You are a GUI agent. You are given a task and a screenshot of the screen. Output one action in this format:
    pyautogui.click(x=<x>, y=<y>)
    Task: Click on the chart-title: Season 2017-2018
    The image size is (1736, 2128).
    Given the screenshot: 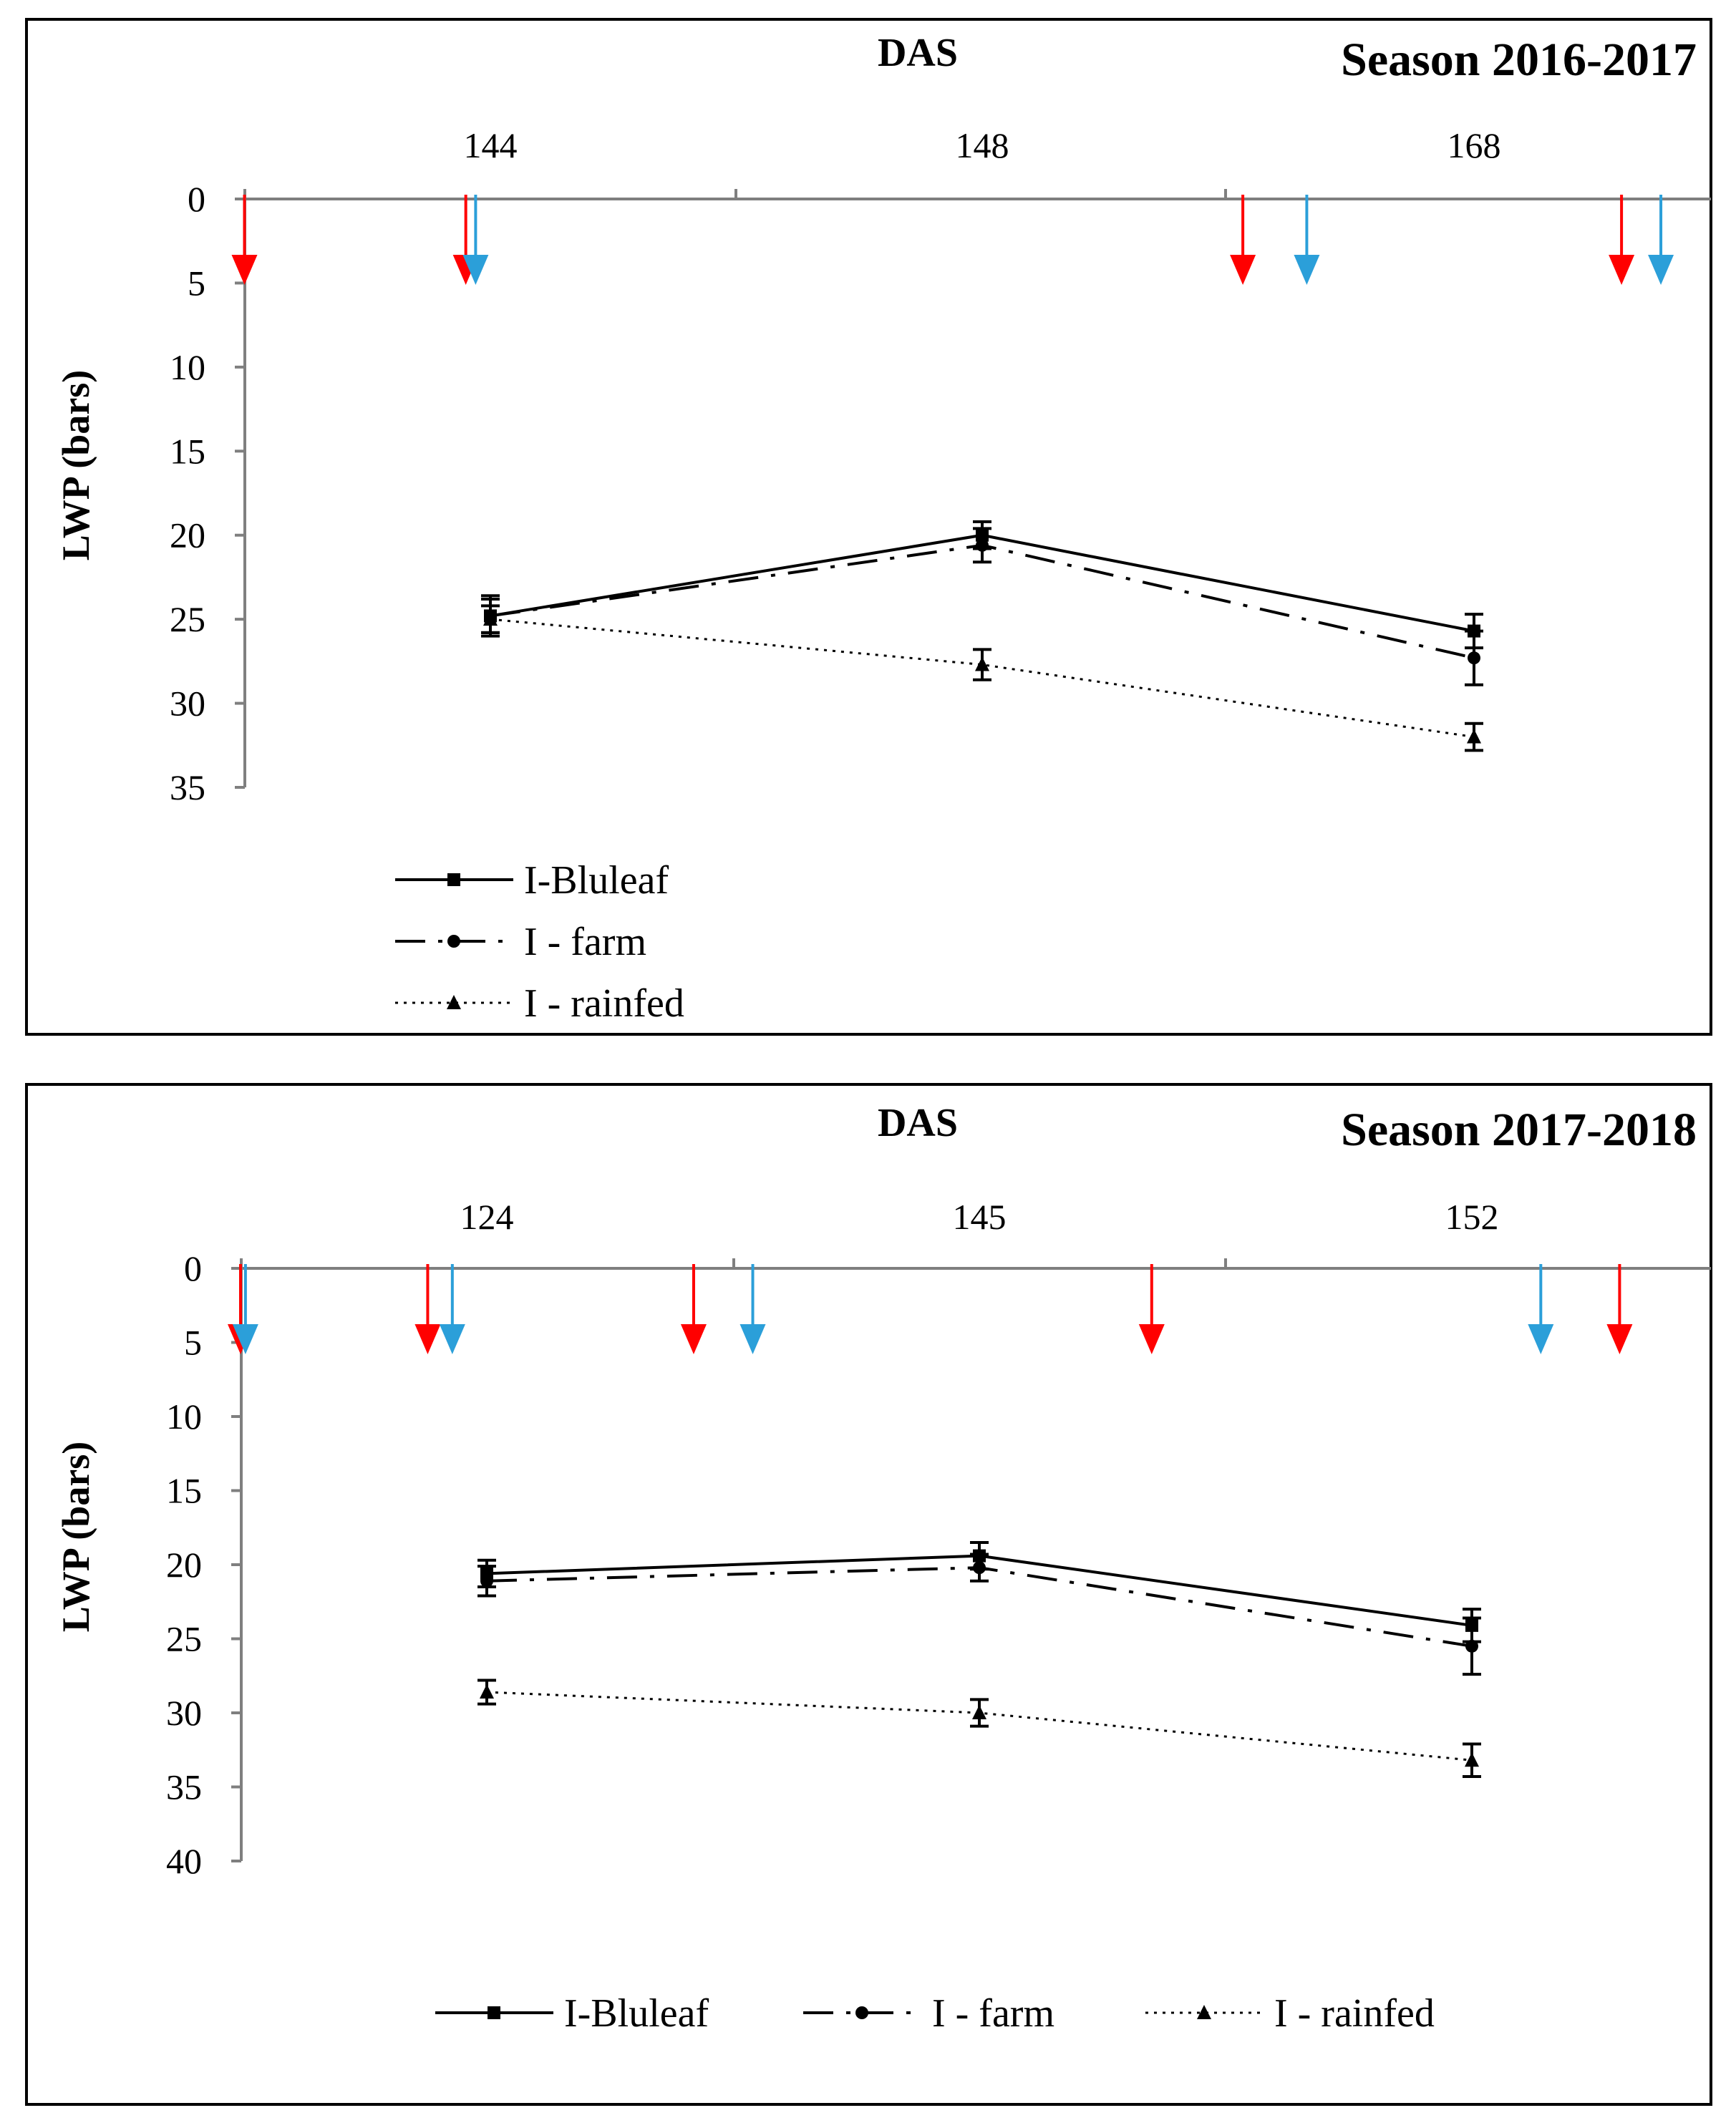 What is the action you would take?
    pyautogui.click(x=1519, y=1130)
    